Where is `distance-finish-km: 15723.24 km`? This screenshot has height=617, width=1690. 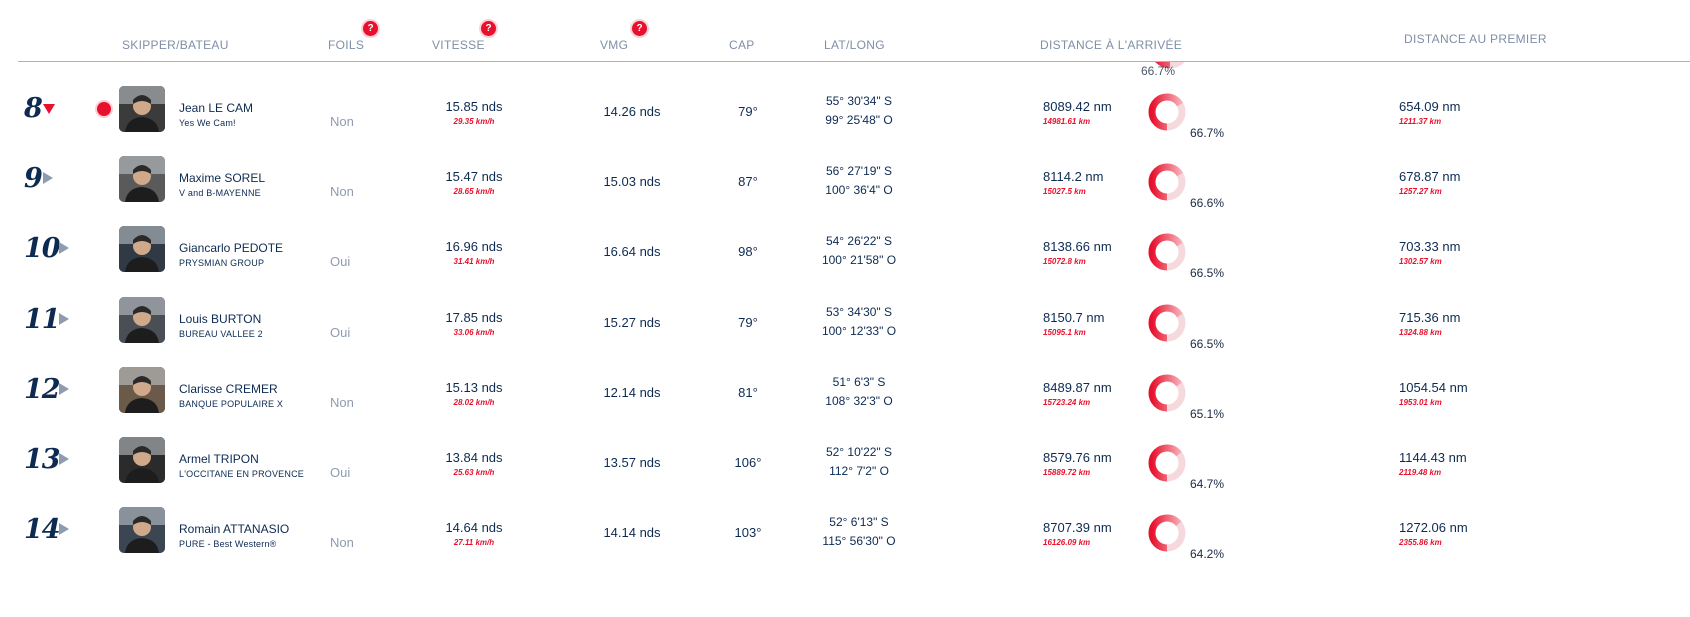 distance-finish-km: 15723.24 km is located at coordinates (1067, 402).